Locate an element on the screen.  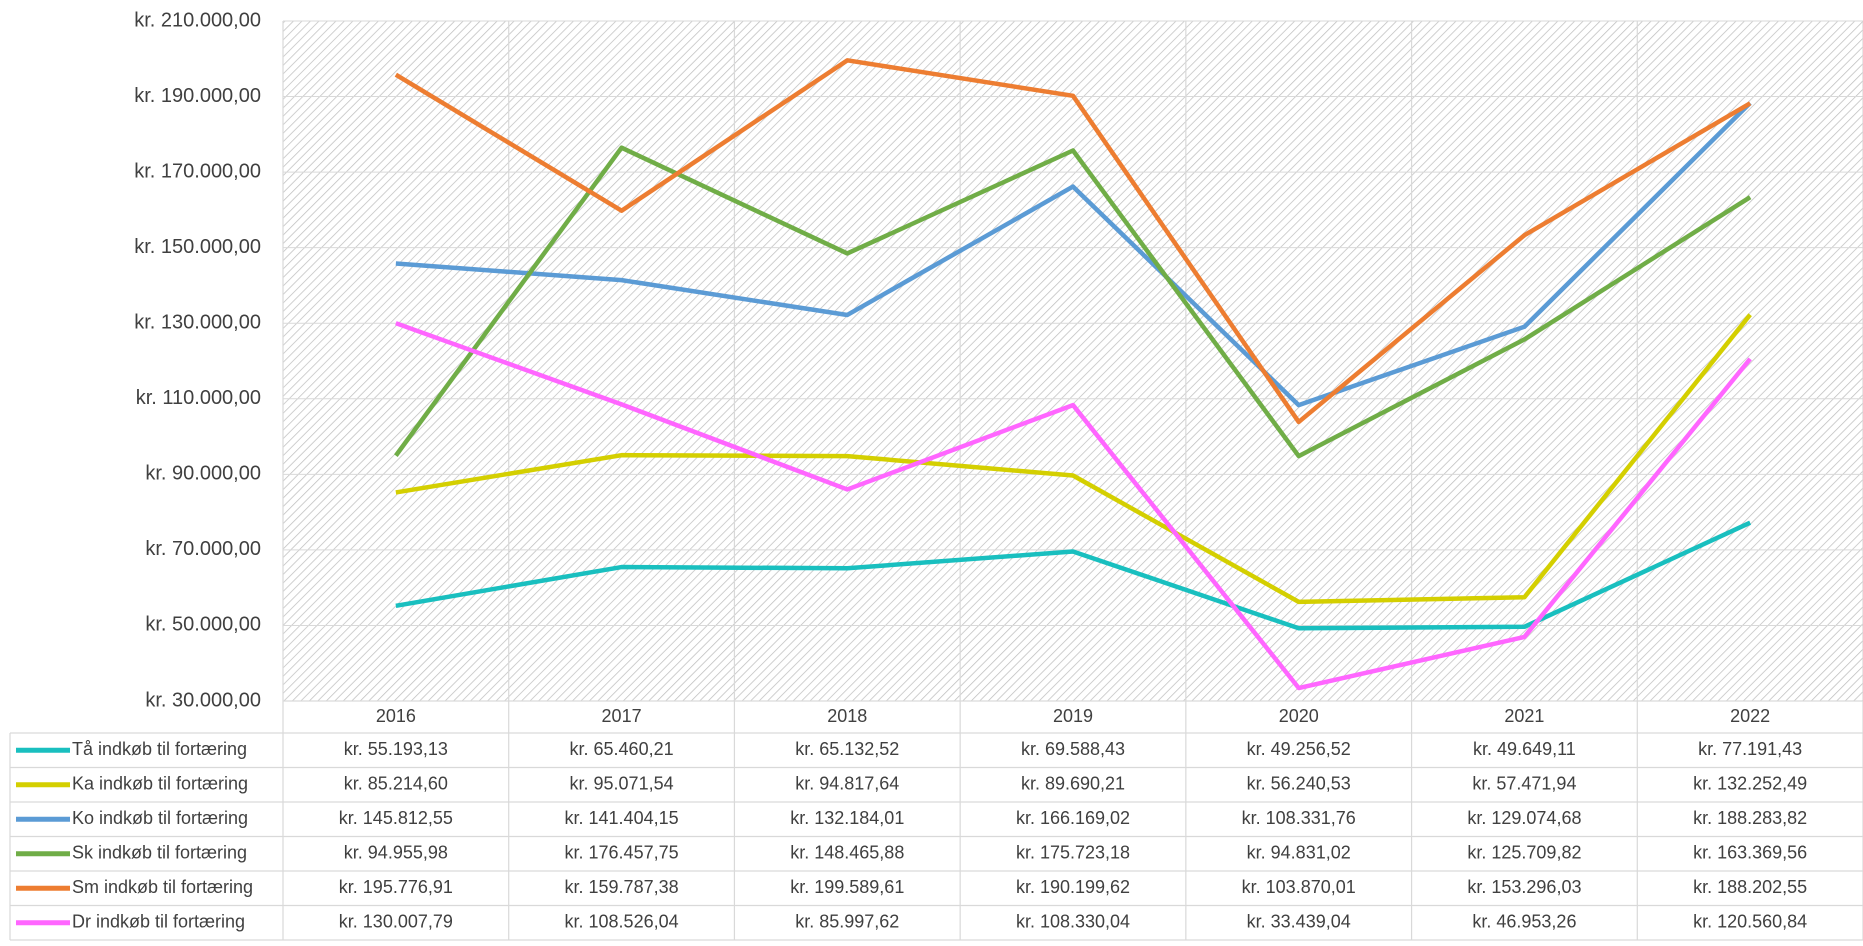
table-cell: kr. 132.252,49 is located at coordinates (1750, 784).